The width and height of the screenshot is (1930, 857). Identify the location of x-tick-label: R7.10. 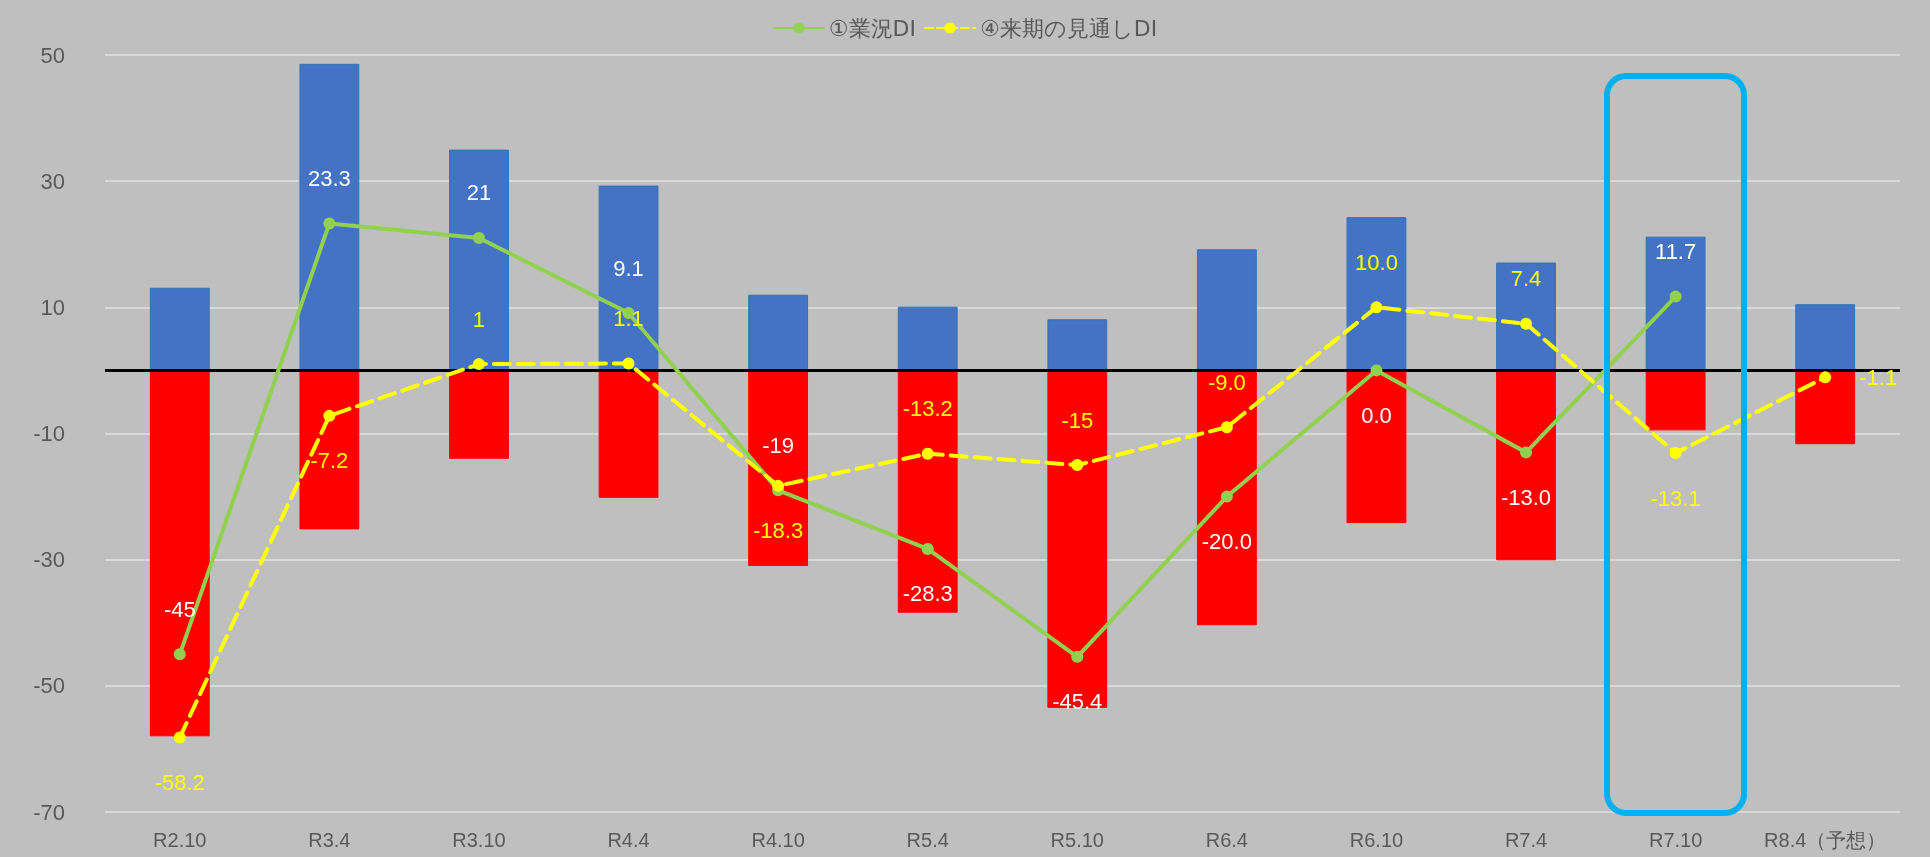
(1675, 840).